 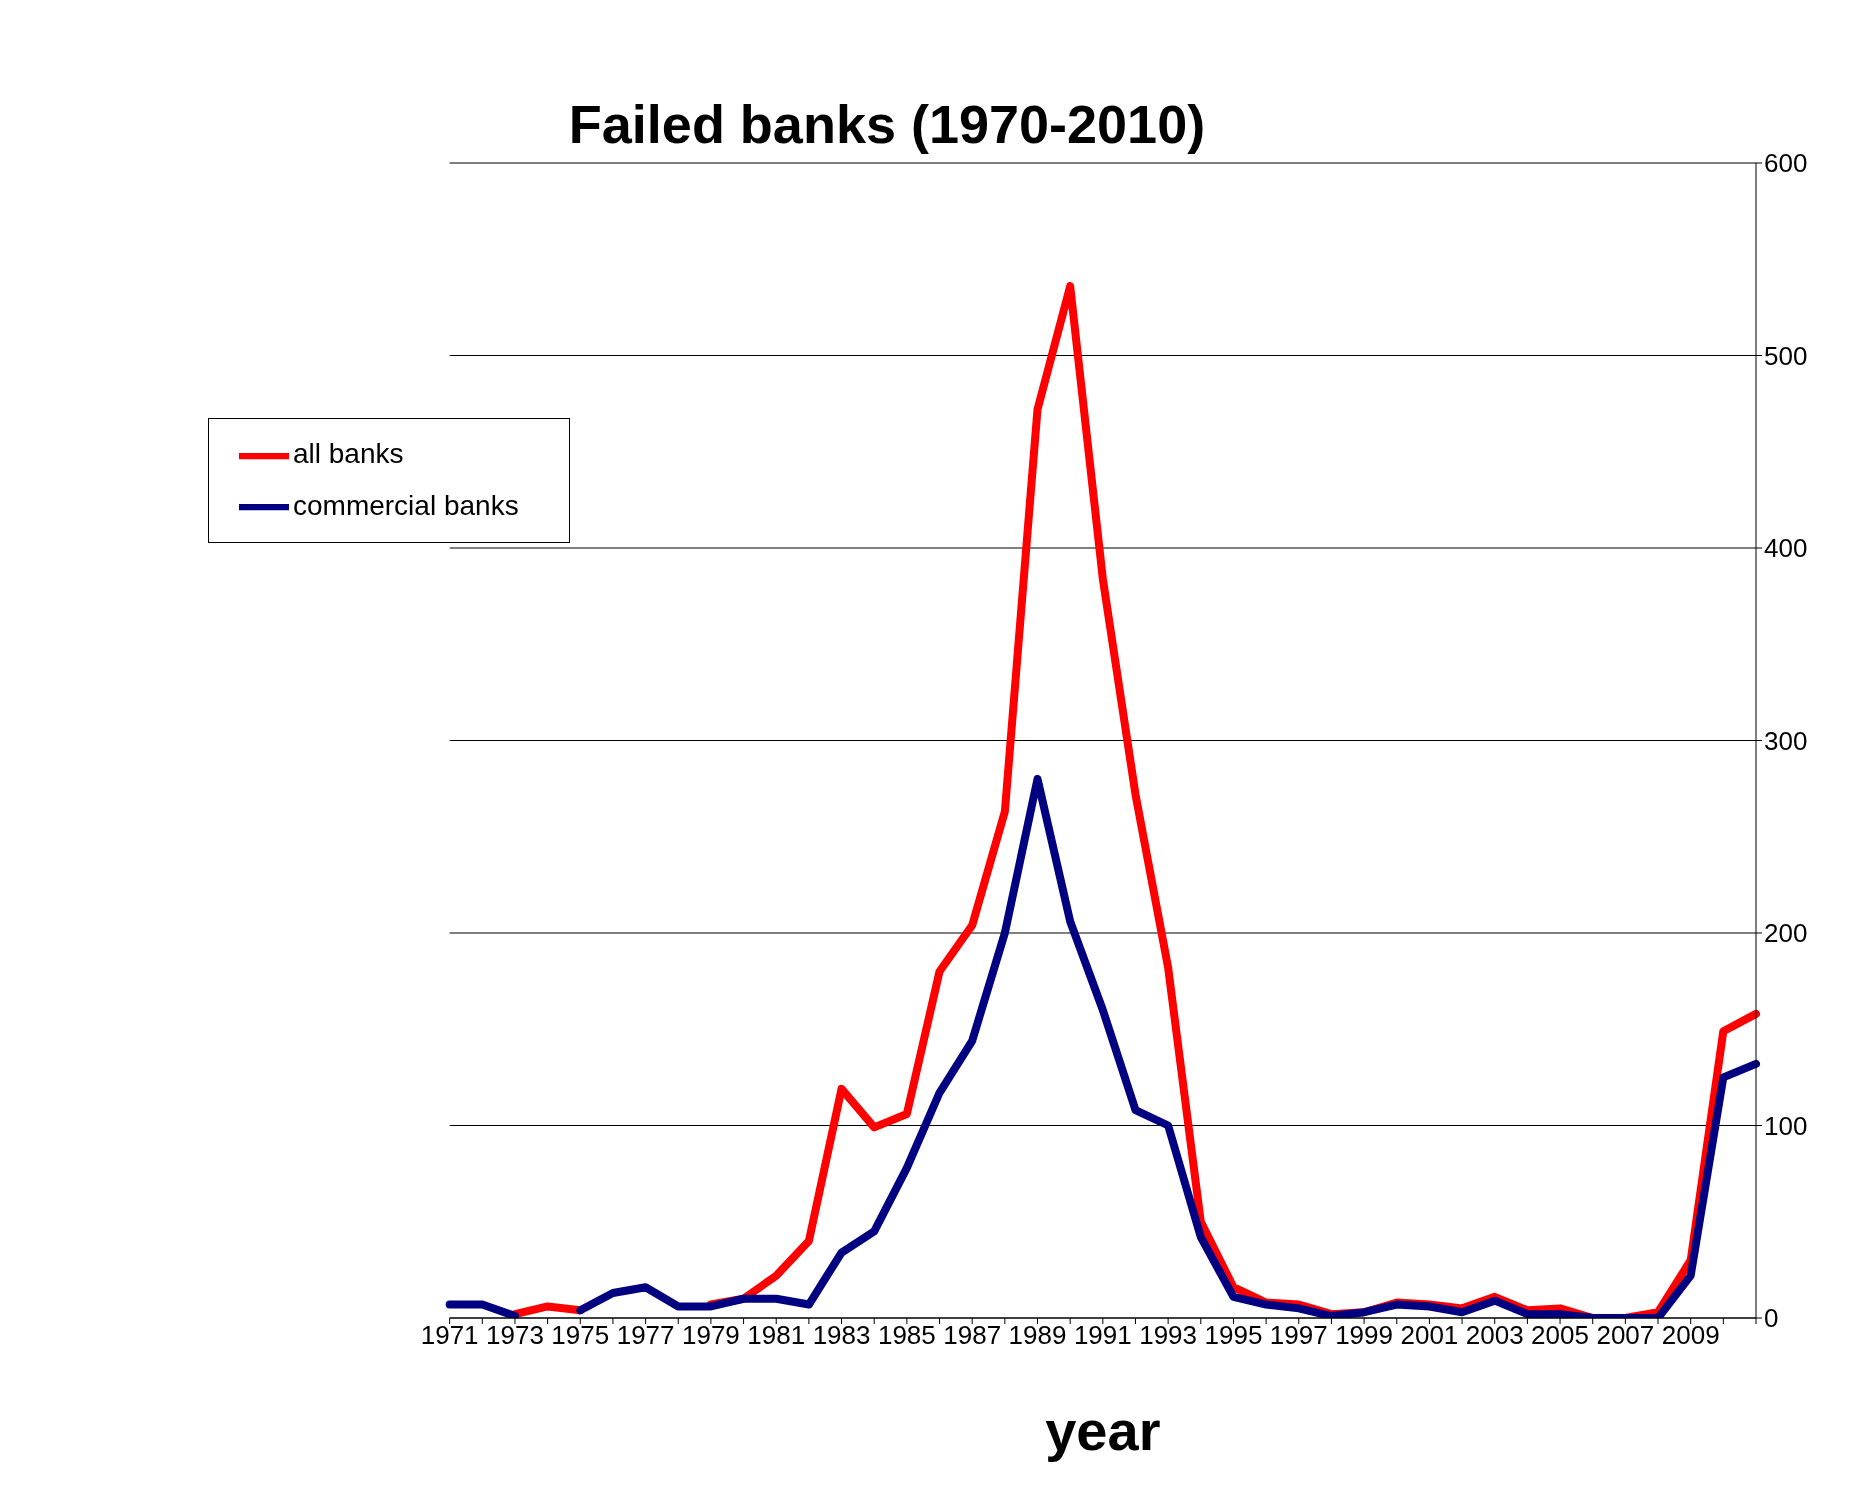 I want to click on x-tick-label: 1973, so click(x=515, y=1335).